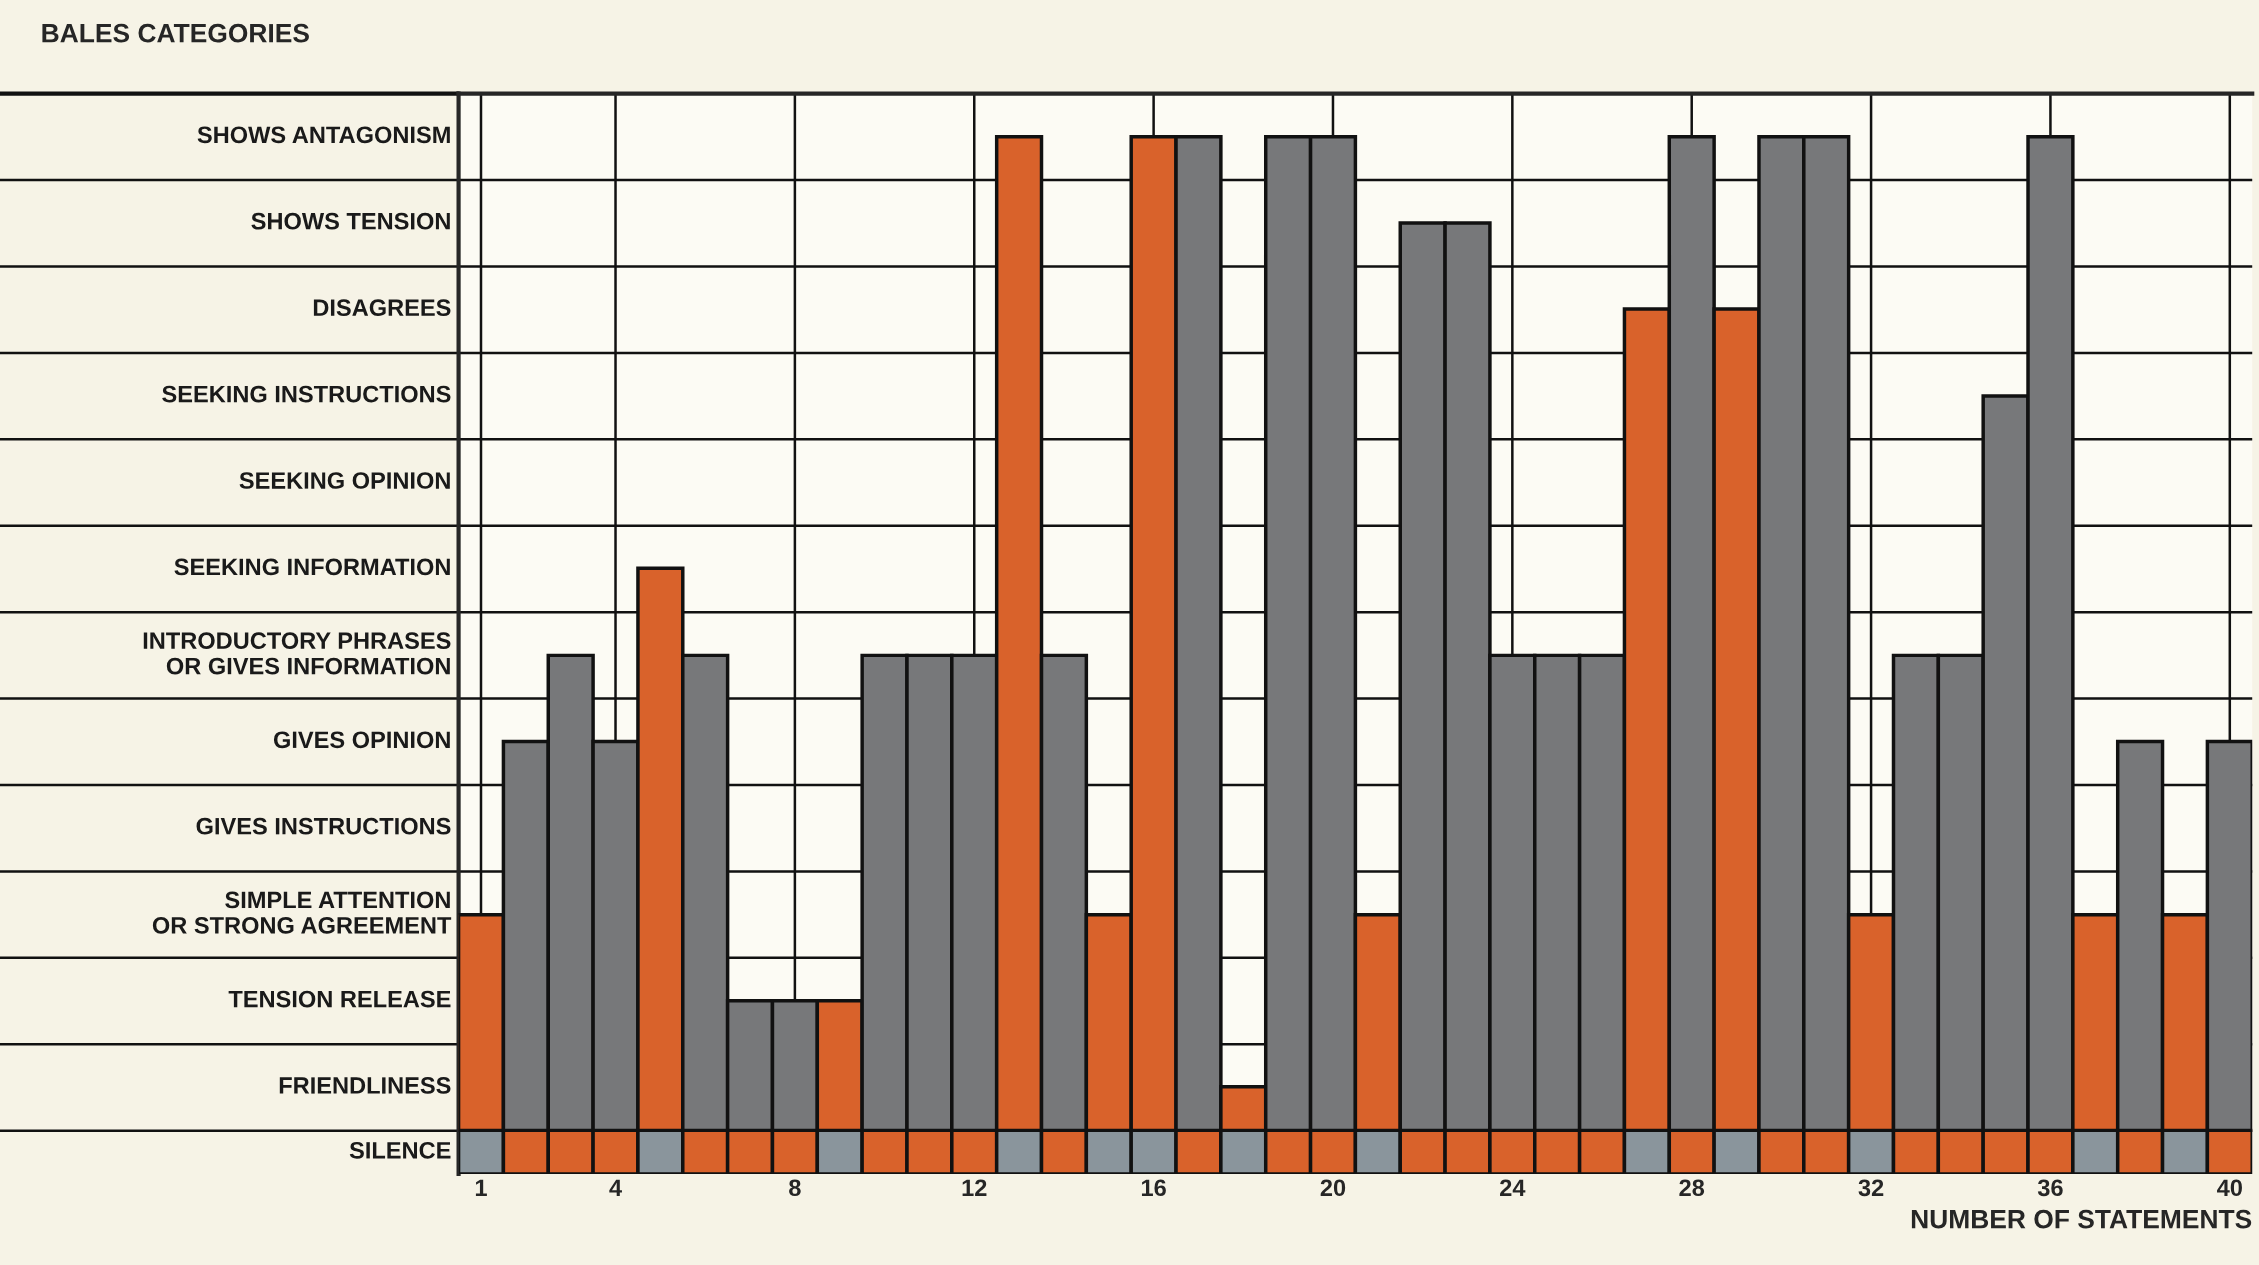  I want to click on x-tick-label: 12, so click(974, 1187).